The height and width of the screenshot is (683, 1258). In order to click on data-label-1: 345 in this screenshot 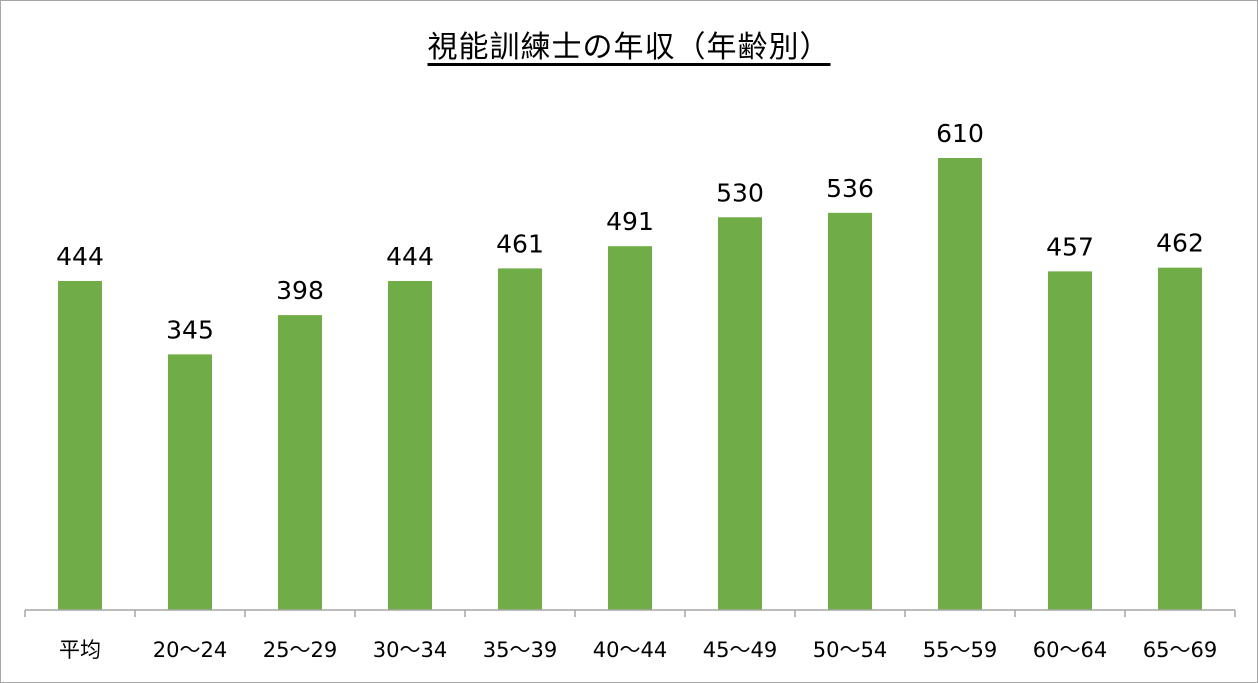, I will do `click(190, 329)`.